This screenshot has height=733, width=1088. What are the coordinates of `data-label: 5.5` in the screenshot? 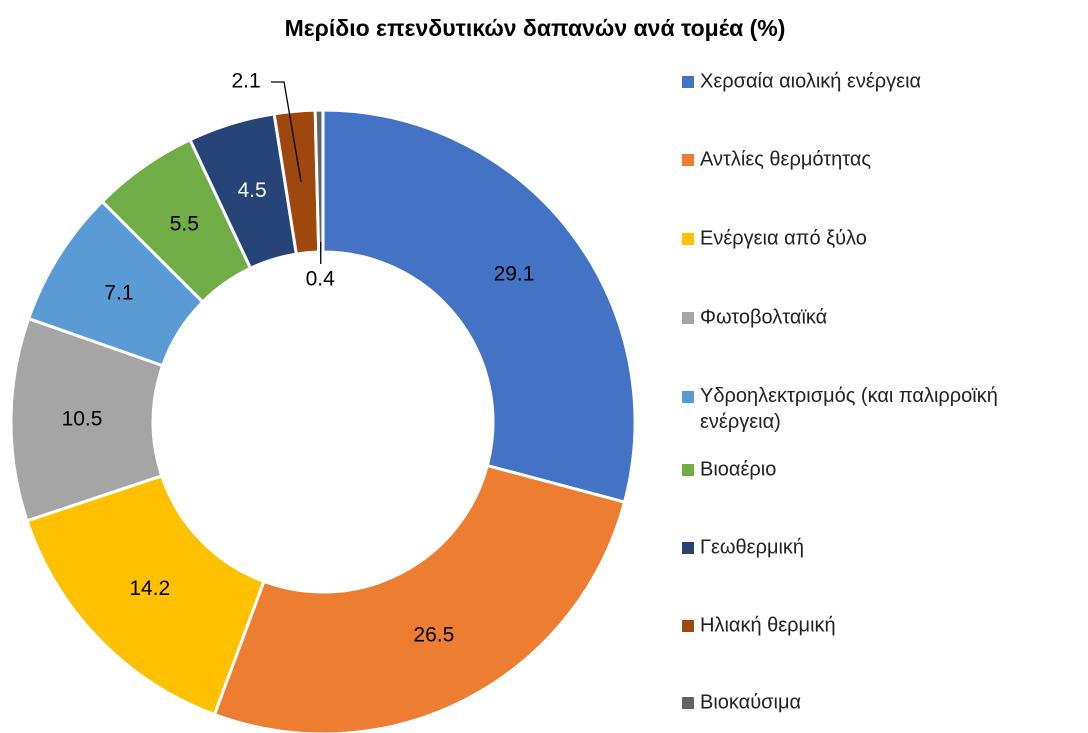 It's located at (184, 223).